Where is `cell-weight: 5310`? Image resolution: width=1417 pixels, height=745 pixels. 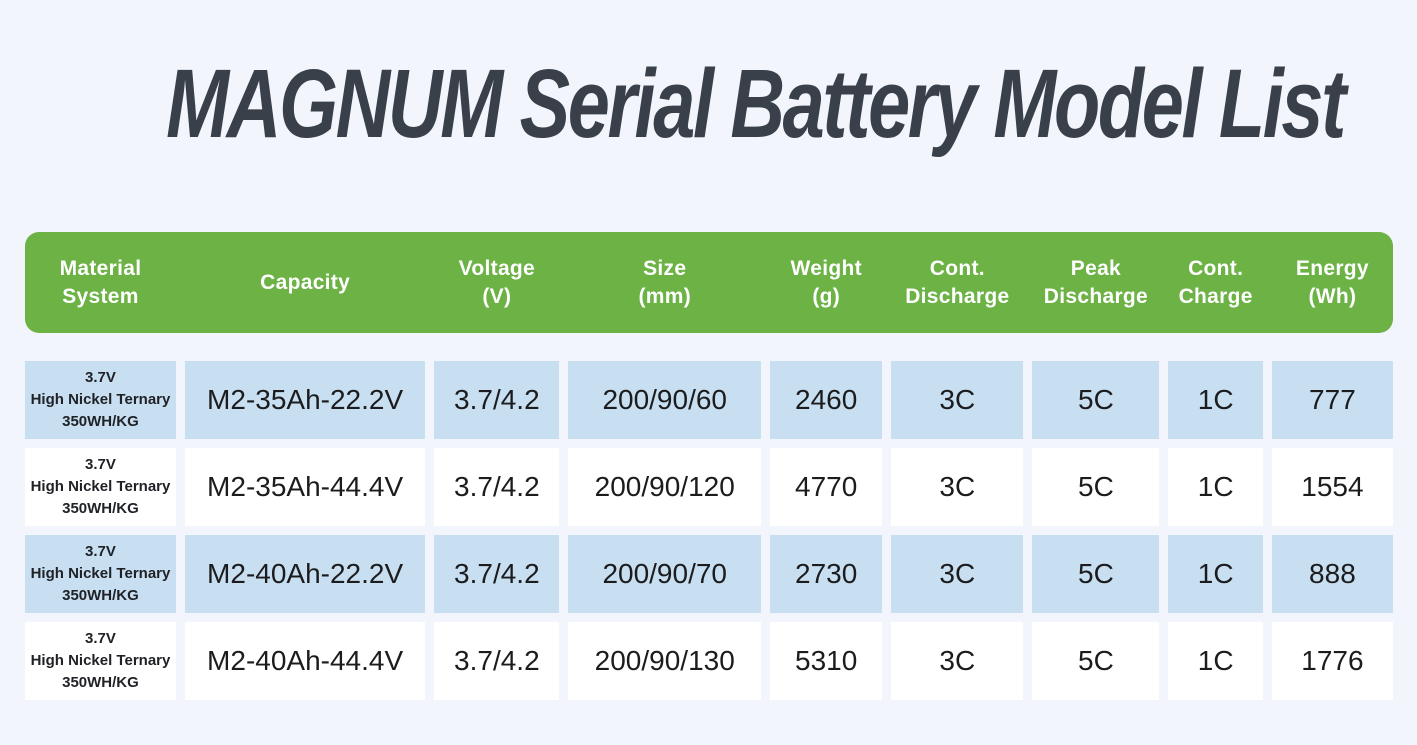
cell-weight: 5310 is located at coordinates (826, 661).